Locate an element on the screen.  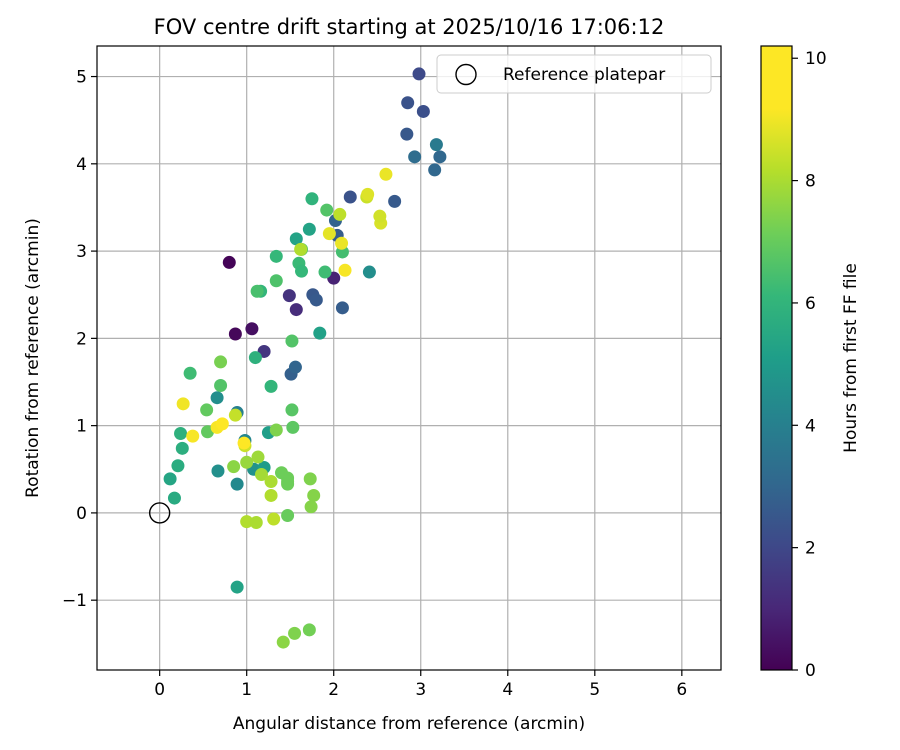
x-tick-label: 5 is located at coordinates (594, 690).